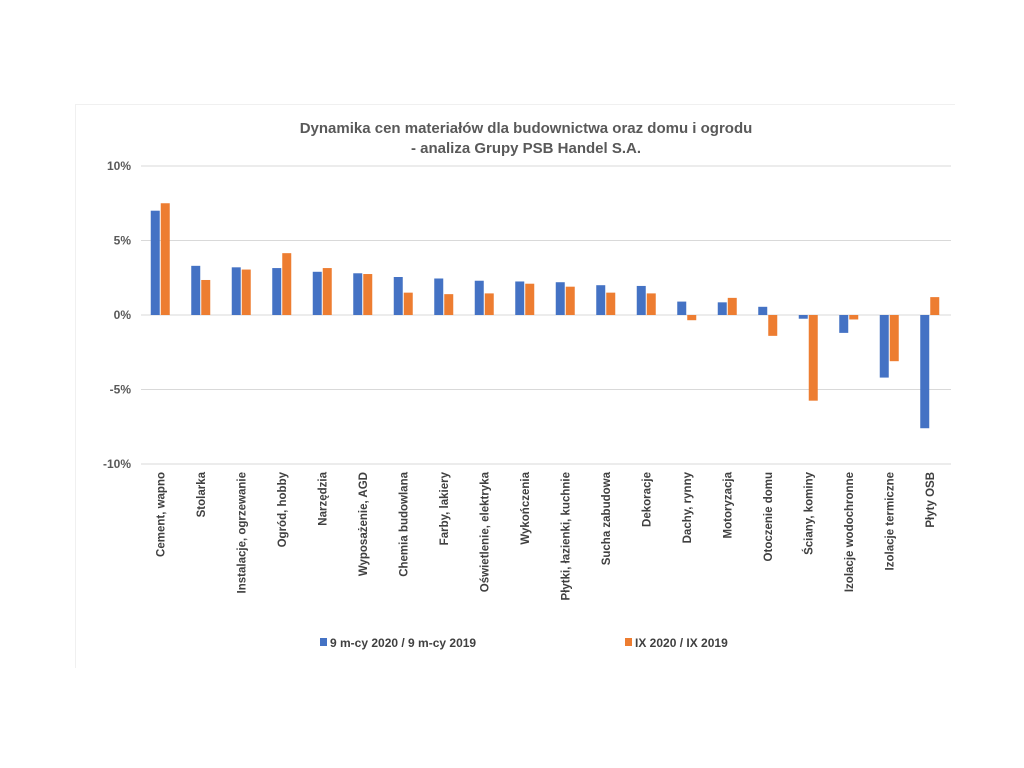 This screenshot has height=768, width=1024. I want to click on x-tick-label: Farby, lakiery, so click(445, 508).